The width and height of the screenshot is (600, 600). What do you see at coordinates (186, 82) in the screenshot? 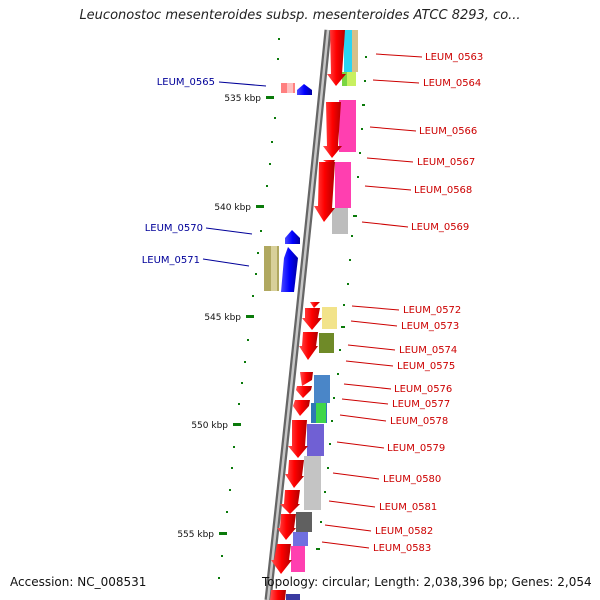
I see `gene-label-leum-0565: LEUM_0565` at bounding box center [186, 82].